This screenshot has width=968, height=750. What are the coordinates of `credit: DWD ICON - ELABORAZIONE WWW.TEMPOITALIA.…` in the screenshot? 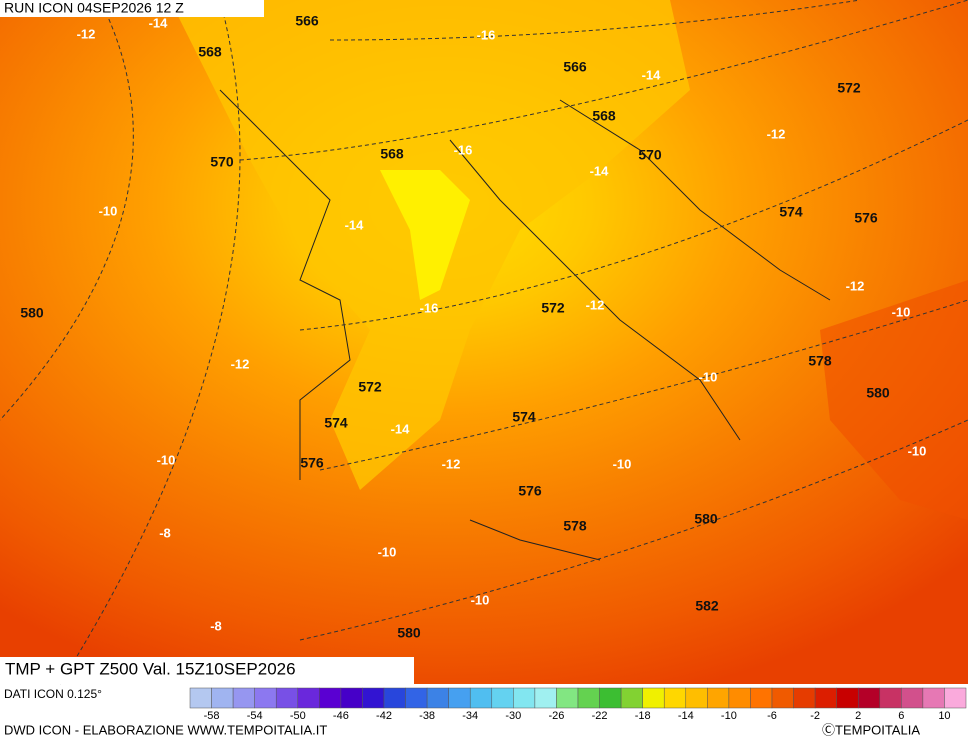 It's located at (165, 729).